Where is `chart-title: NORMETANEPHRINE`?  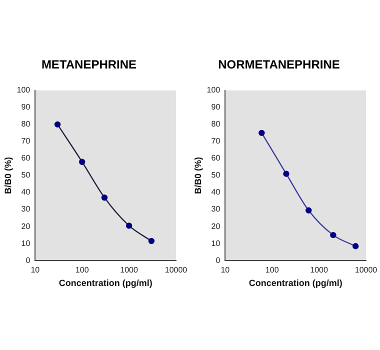
chart-title: NORMETANEPHRINE is located at coordinates (279, 65).